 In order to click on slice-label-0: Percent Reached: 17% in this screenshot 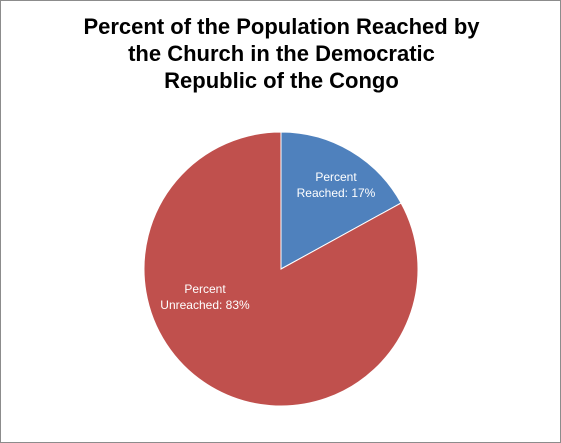, I will do `click(336, 185)`.